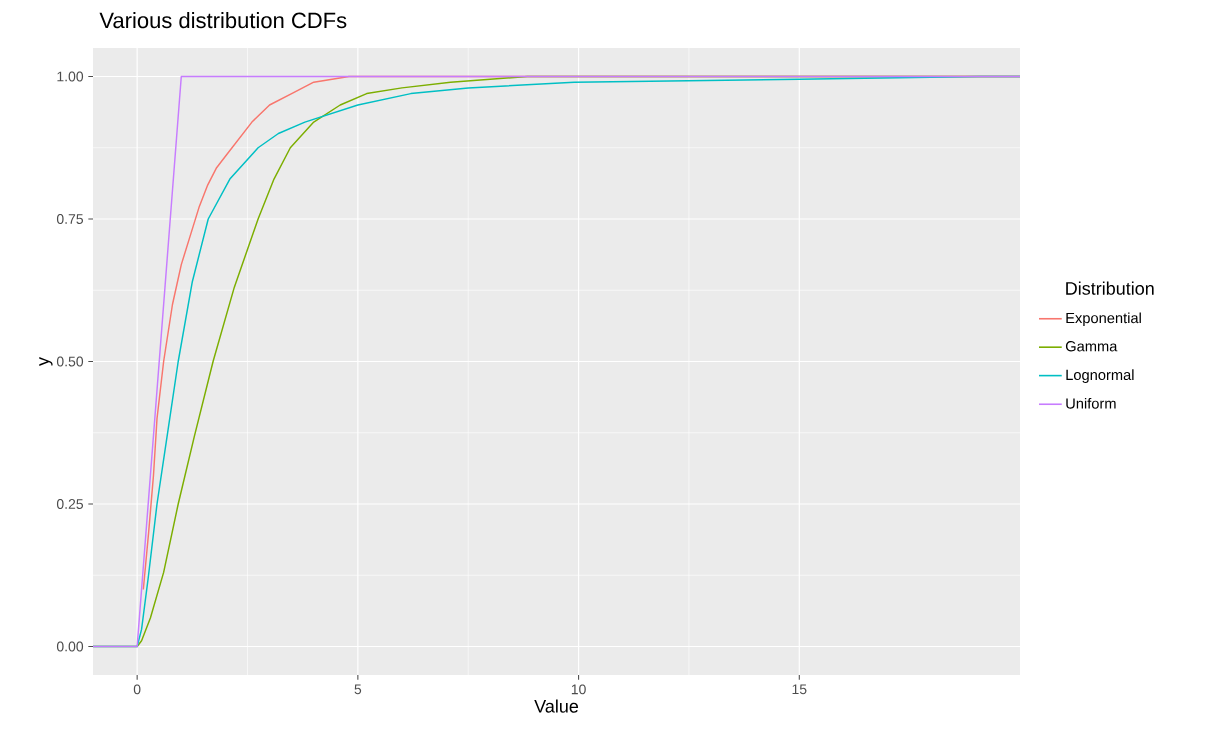 This screenshot has height=736, width=1223. What do you see at coordinates (70, 76) in the screenshot?
I see `y-tick-label: 1.00` at bounding box center [70, 76].